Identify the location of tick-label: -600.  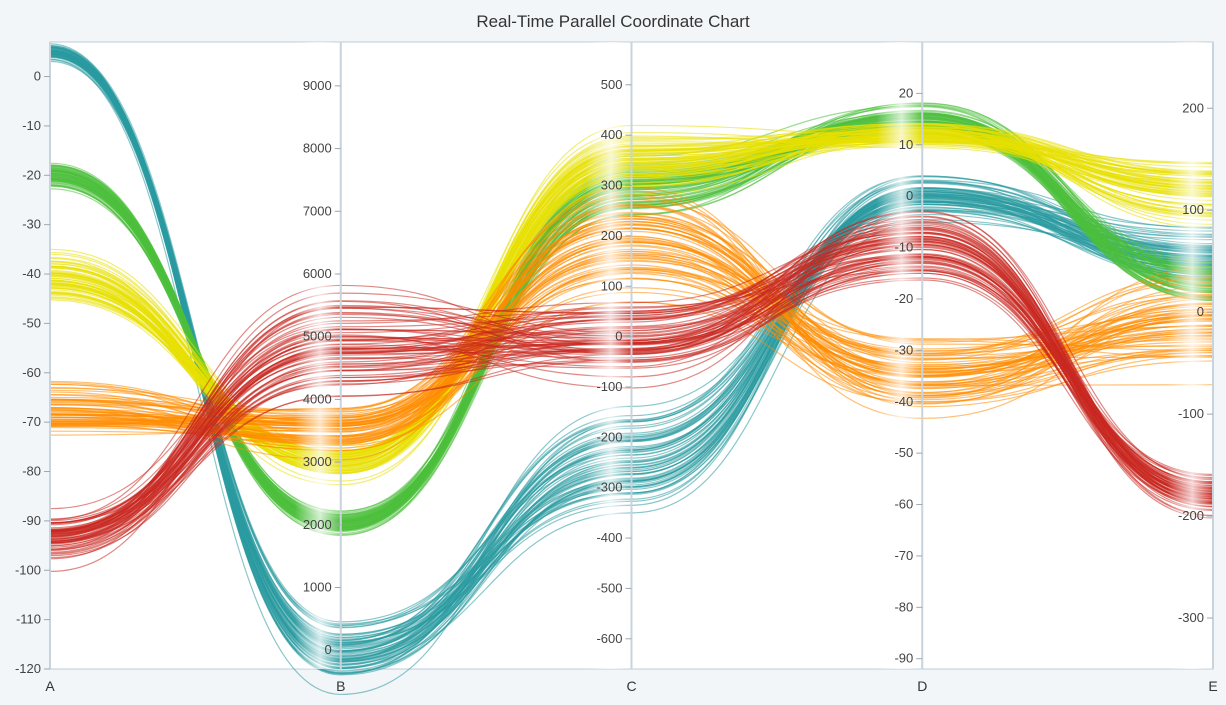
(609, 638).